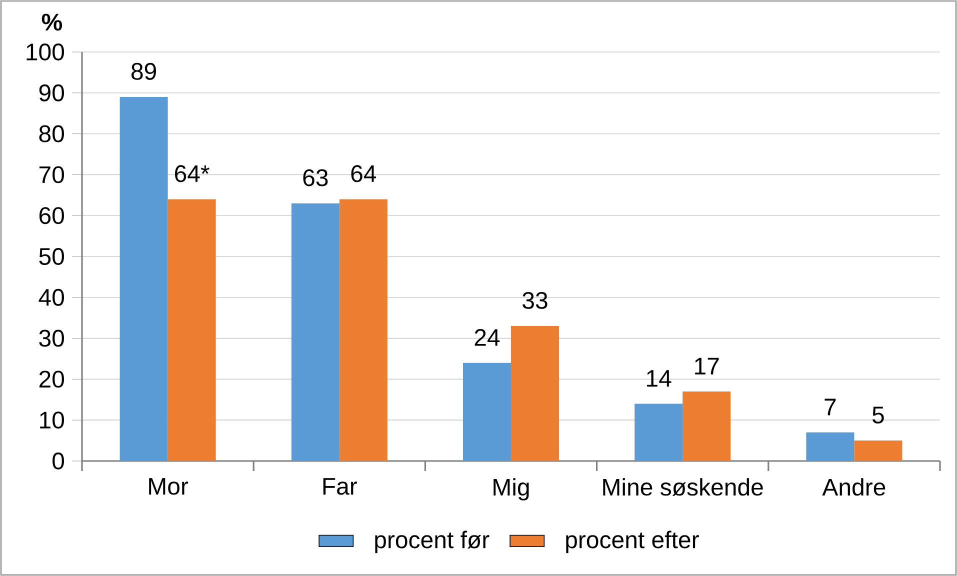  I want to click on x-tick-label: Far, so click(340, 486).